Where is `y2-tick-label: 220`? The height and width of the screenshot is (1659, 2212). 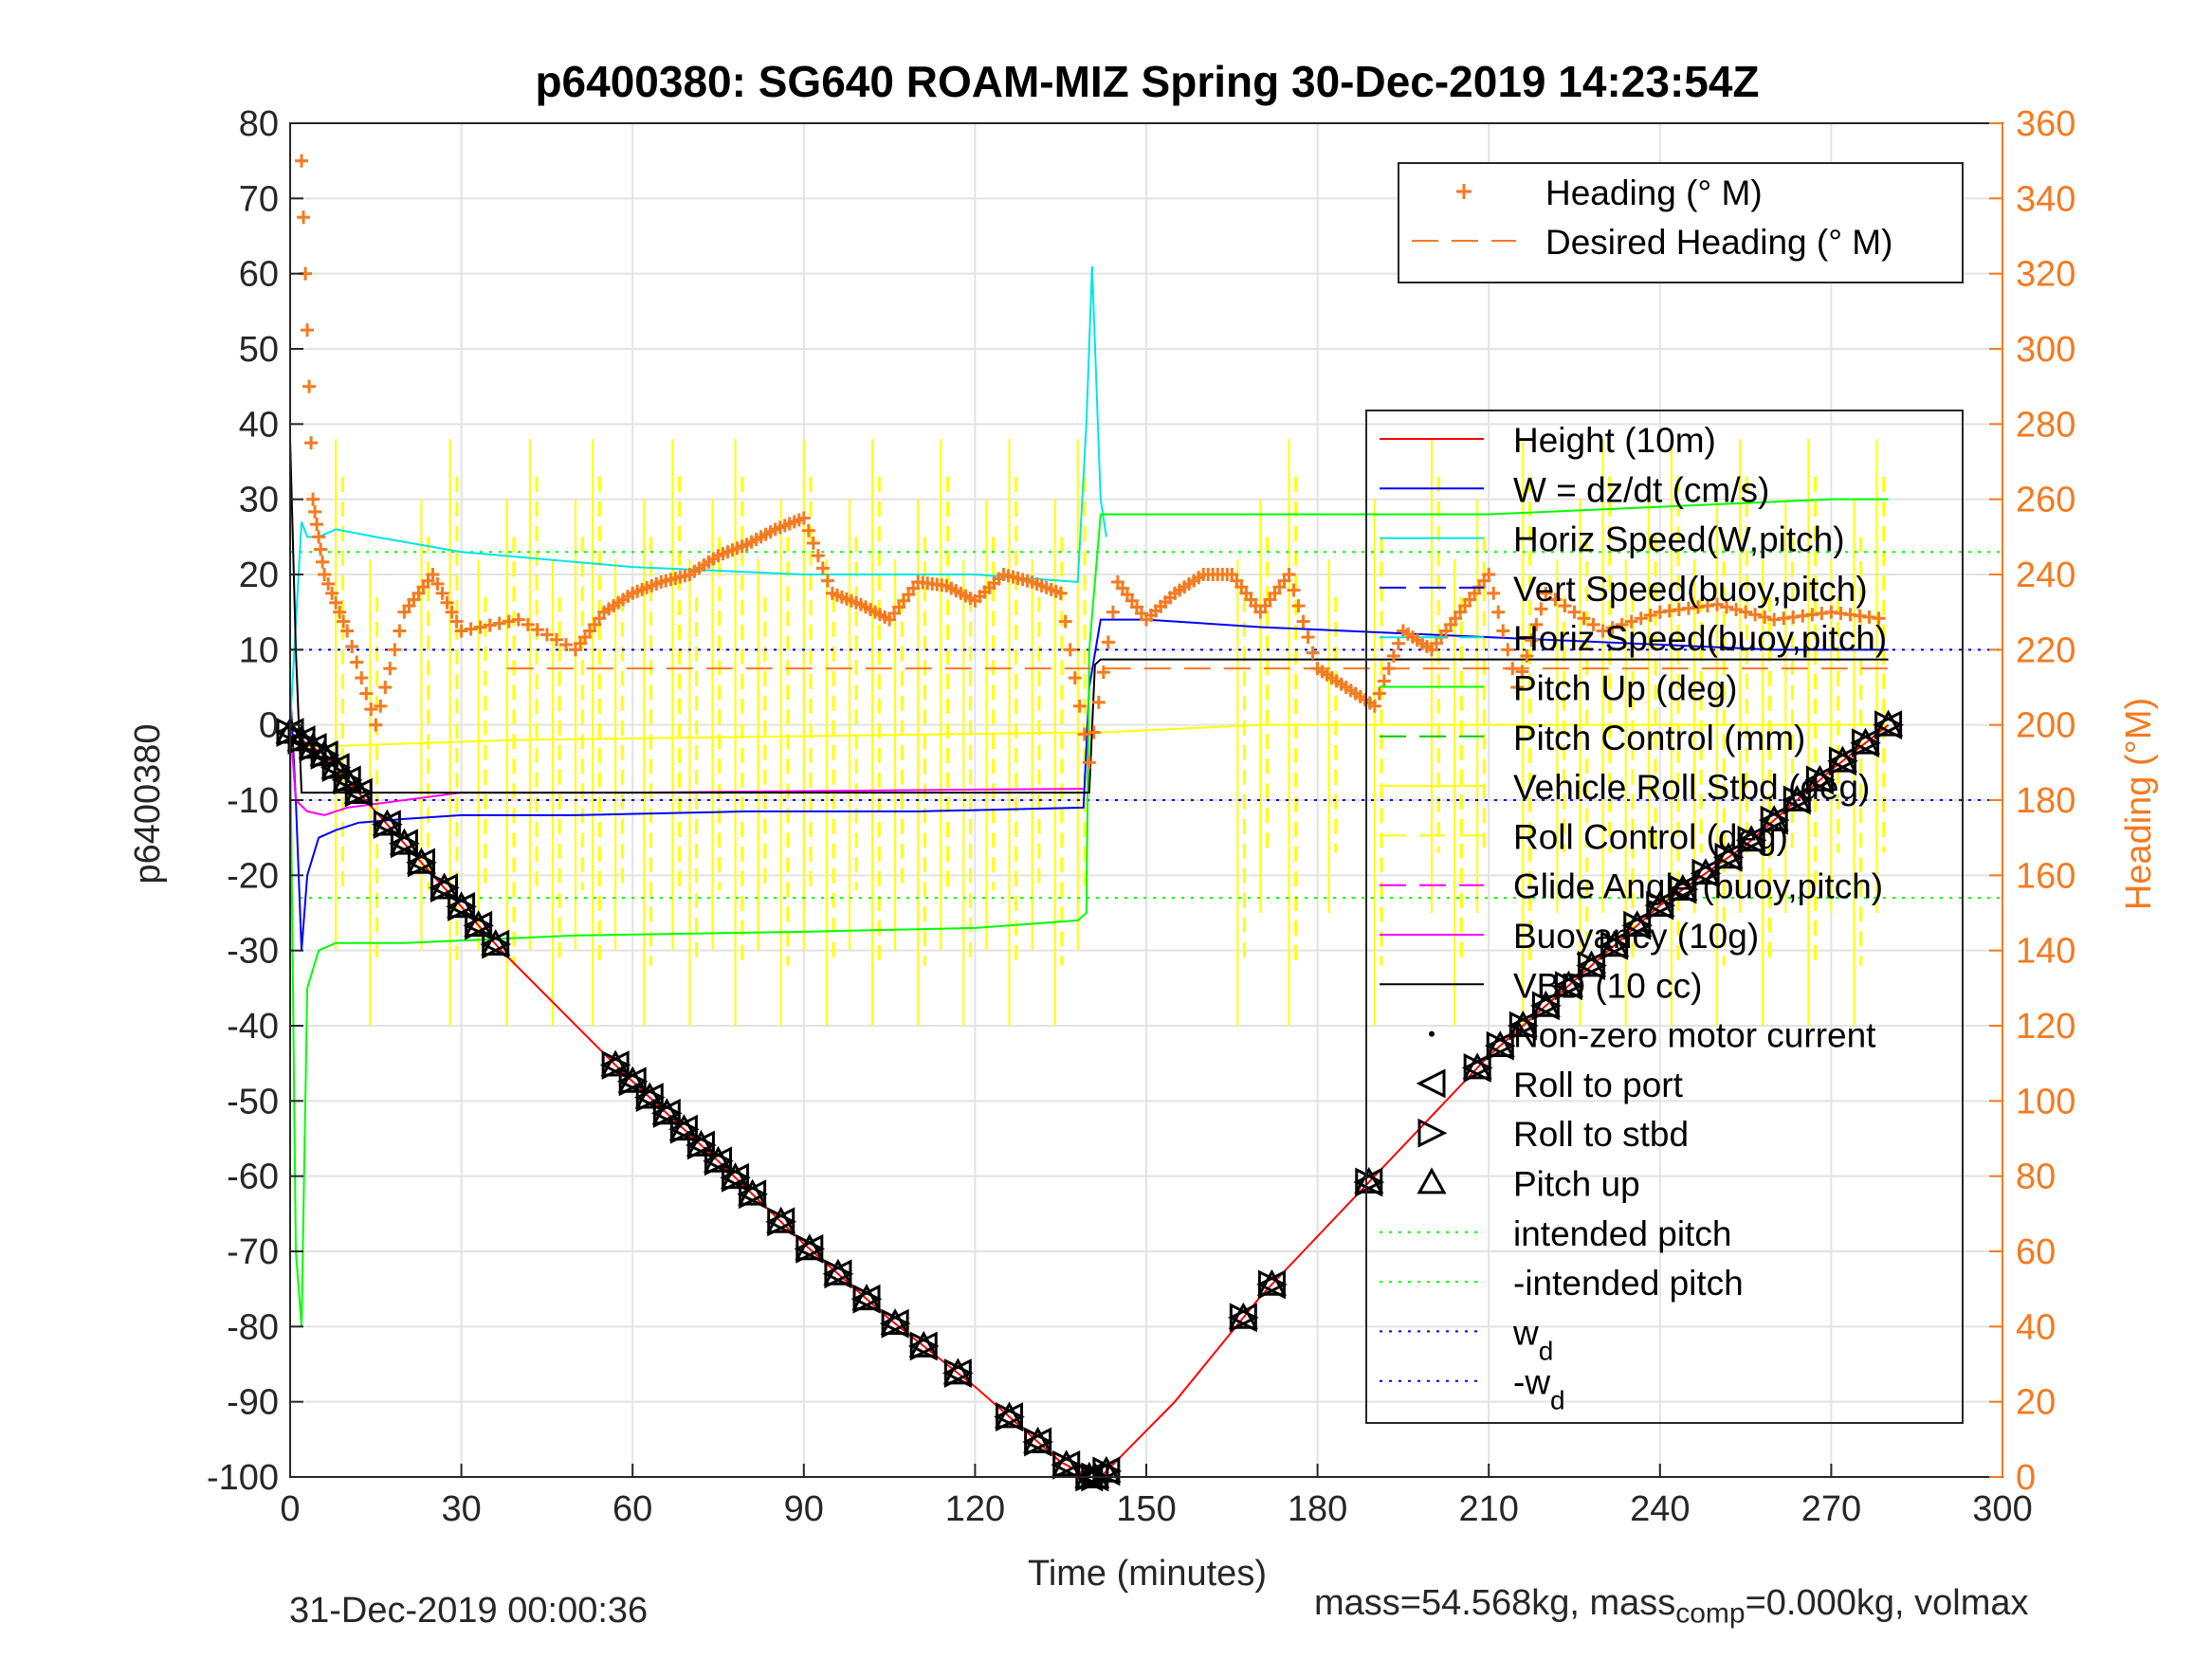 y2-tick-label: 220 is located at coordinates (2045, 650).